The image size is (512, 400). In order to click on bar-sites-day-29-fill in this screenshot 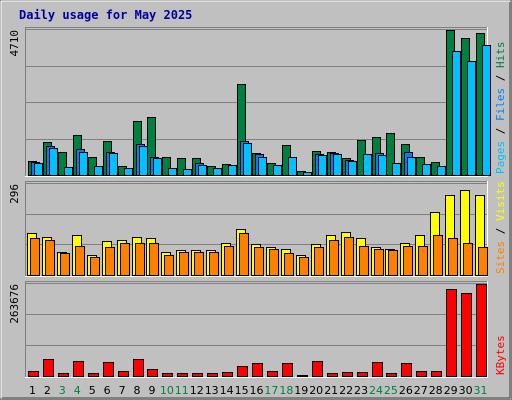, I will do `click(453, 257)`.